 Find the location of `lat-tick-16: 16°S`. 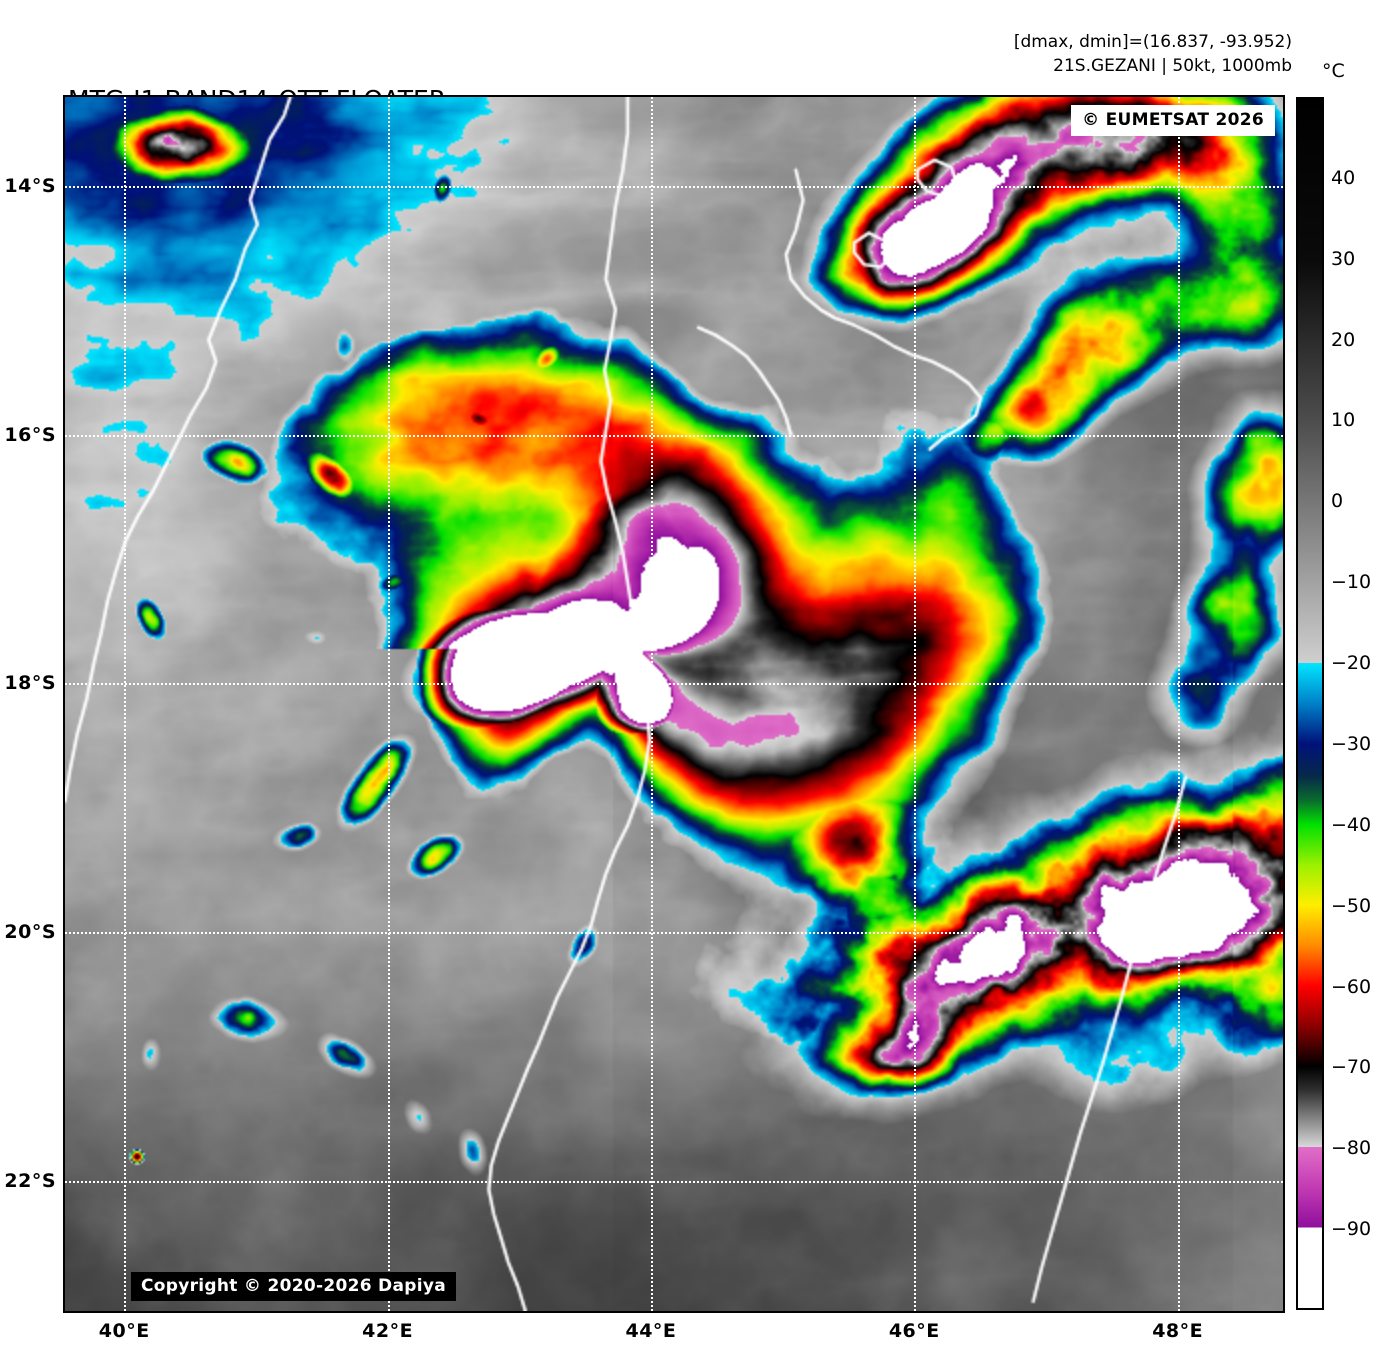

lat-tick-16: 16°S is located at coordinates (30, 434).